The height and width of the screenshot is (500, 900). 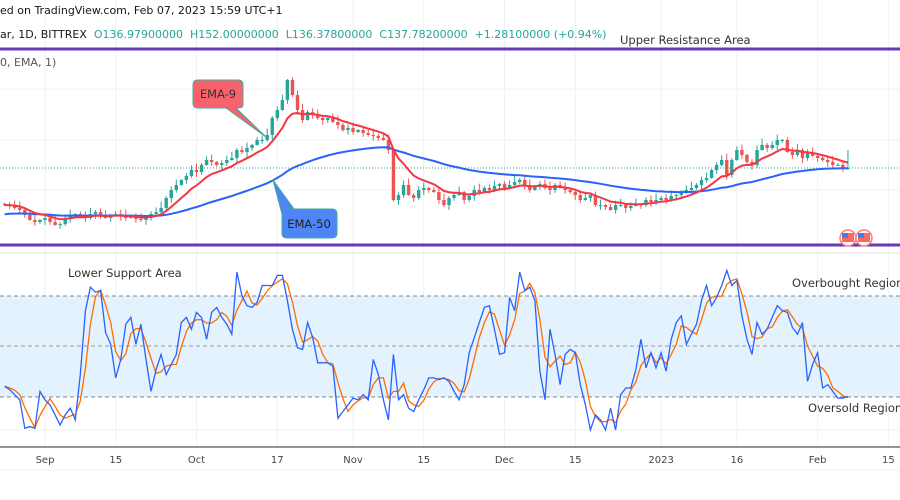 What do you see at coordinates (125, 273) in the screenshot?
I see `lower-support-label: Lower Support Area` at bounding box center [125, 273].